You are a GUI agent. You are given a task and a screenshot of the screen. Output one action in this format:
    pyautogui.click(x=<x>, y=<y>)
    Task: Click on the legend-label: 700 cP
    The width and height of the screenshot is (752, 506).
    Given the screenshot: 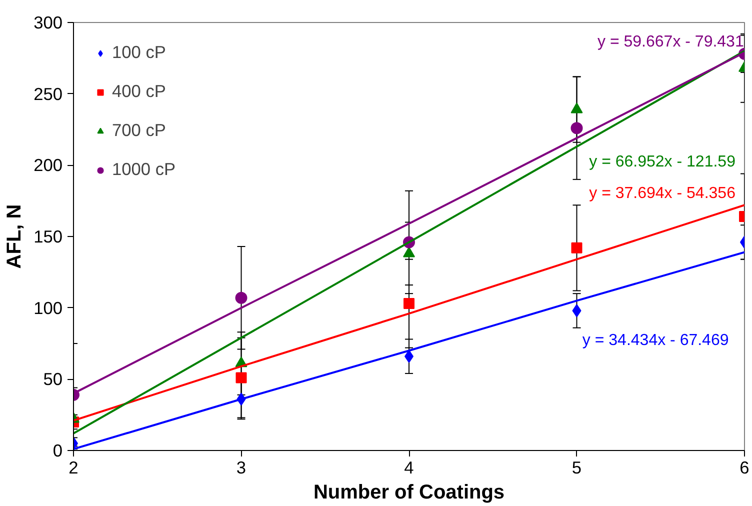 What is the action you would take?
    pyautogui.click(x=139, y=130)
    